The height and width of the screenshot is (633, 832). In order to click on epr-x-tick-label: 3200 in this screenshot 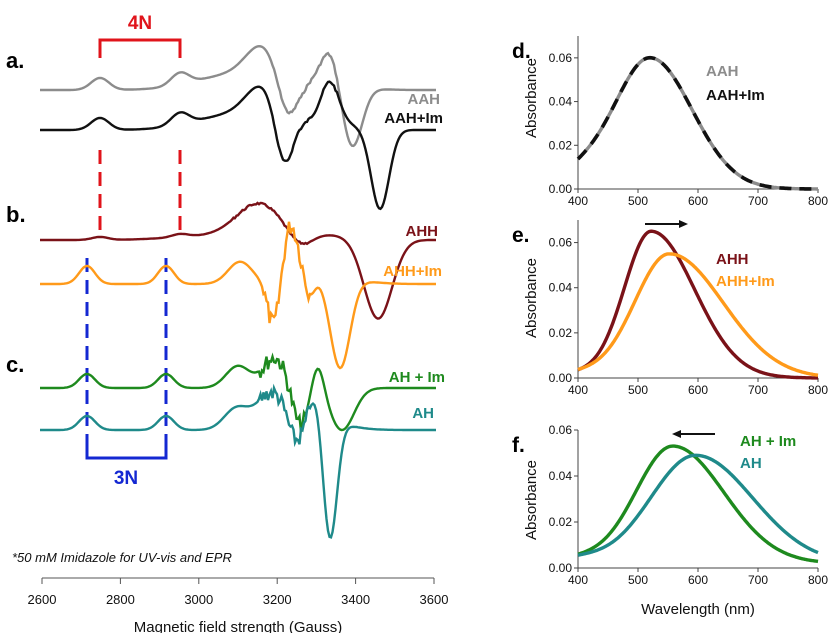, I will do `click(277, 599)`.